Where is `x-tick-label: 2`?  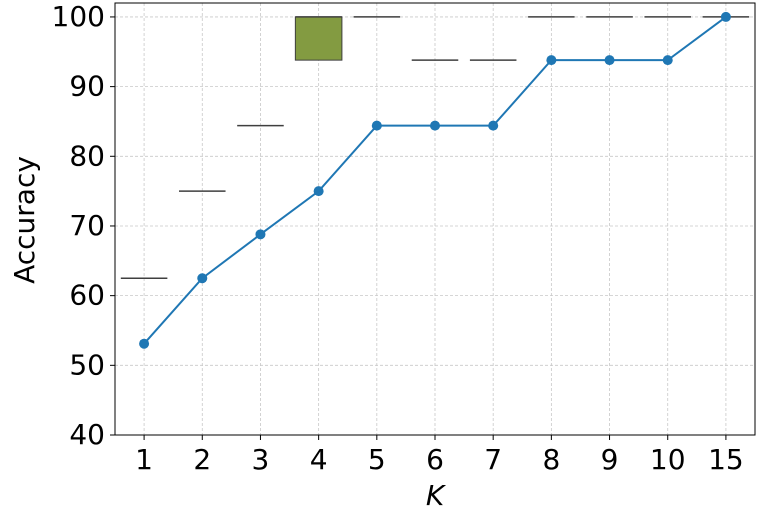
x-tick-label: 2 is located at coordinates (202, 459).